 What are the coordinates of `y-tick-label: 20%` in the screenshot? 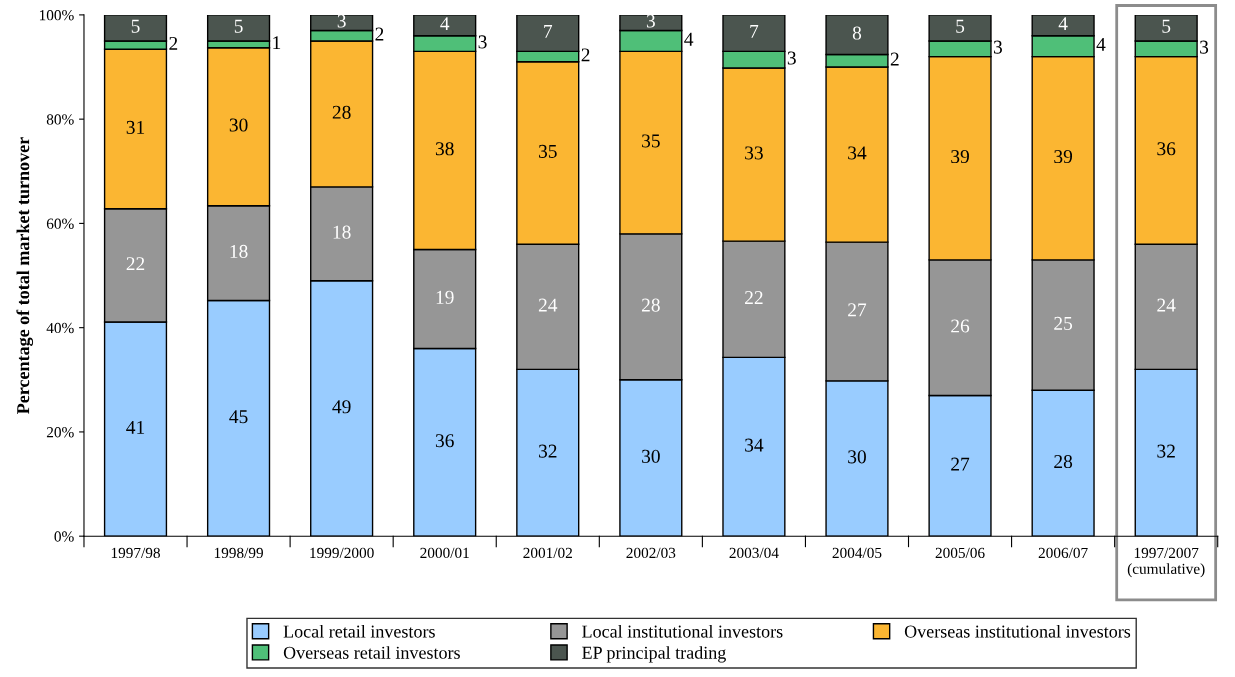 It's located at (60, 432).